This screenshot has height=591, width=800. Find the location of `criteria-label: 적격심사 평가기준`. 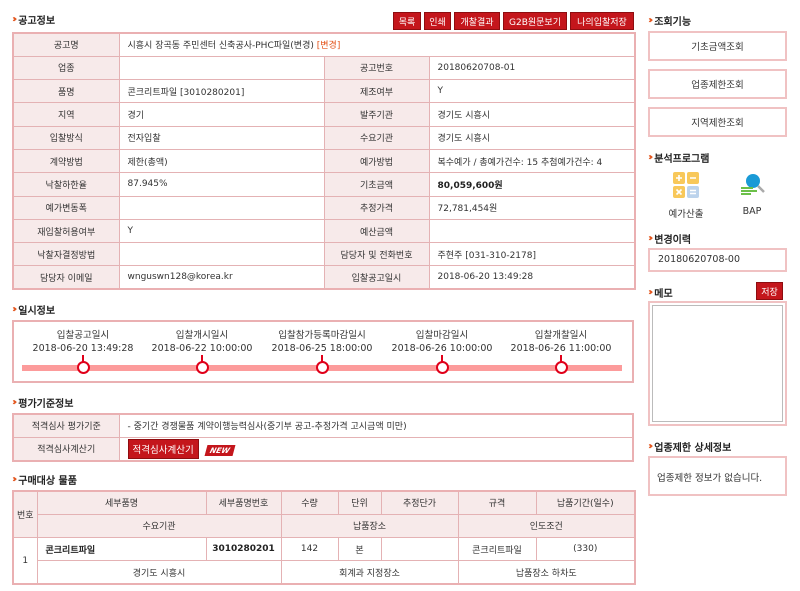

criteria-label: 적격심사 평가기준 is located at coordinates (66, 425).